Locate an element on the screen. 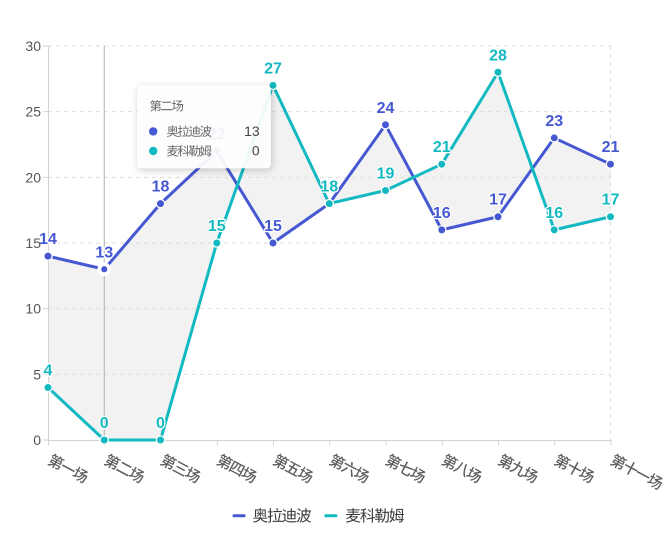 The image size is (667, 540). svg-text: 30 is located at coordinates (33, 46).